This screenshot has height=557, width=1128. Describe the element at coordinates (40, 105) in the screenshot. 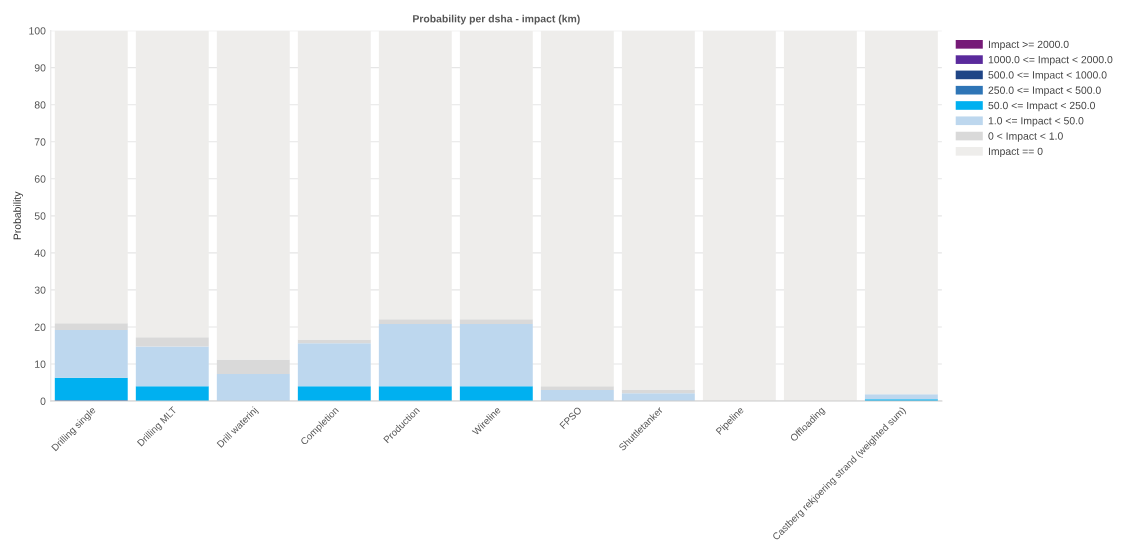

I see `y-tick-label: 80` at that location.